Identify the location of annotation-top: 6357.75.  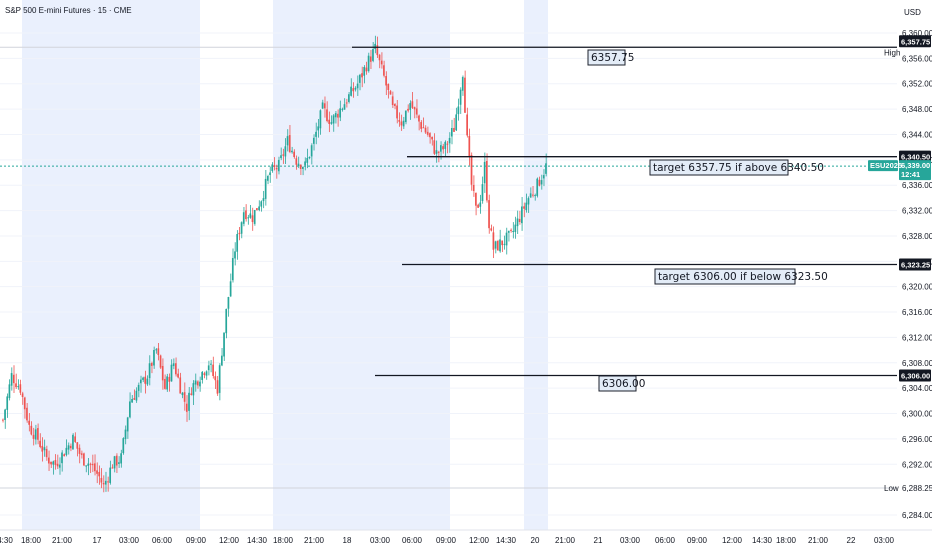
(610, 57).